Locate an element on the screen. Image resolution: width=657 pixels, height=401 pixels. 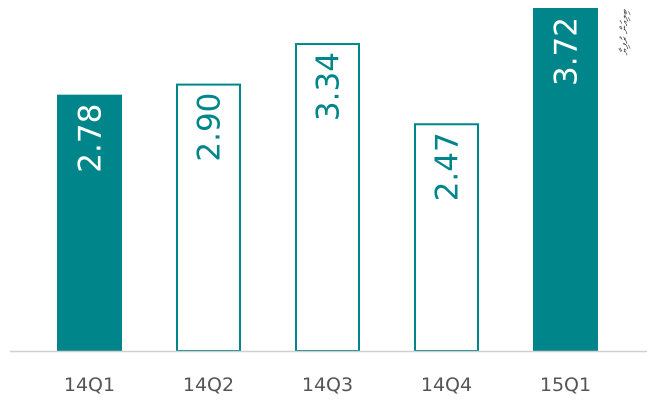
bar-14Q4 is located at coordinates (446, 238).